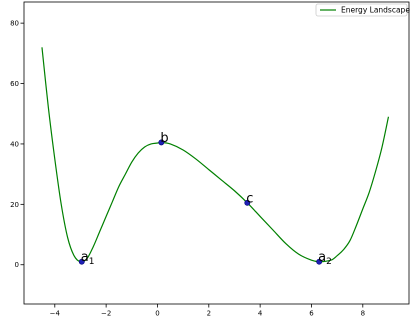  I want to click on x-tick-label: 6, so click(311, 314).